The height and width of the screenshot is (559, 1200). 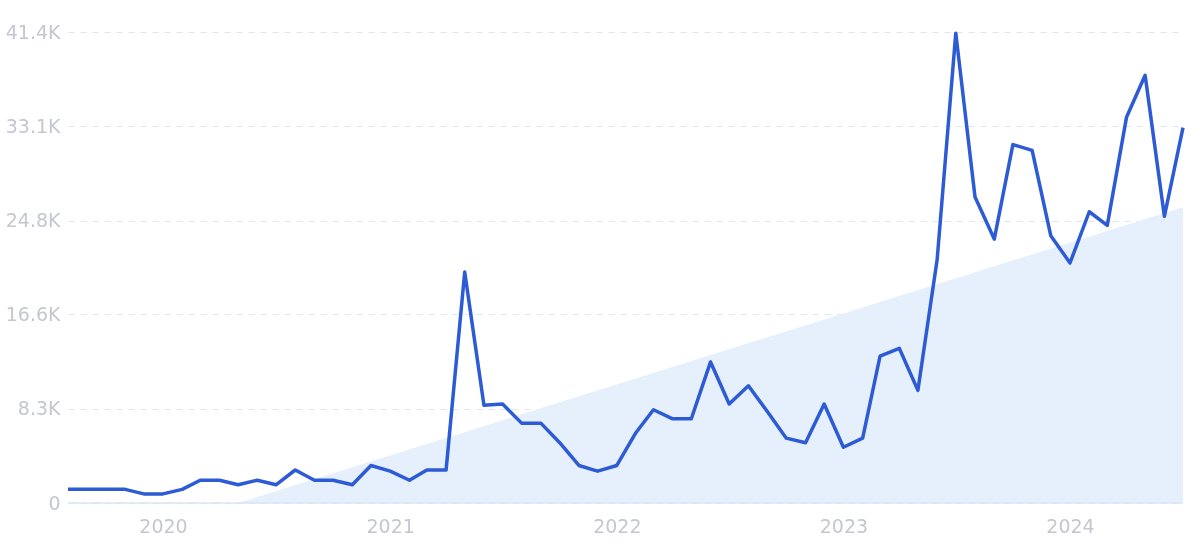 I want to click on x-tick-label: 2022, so click(x=617, y=525).